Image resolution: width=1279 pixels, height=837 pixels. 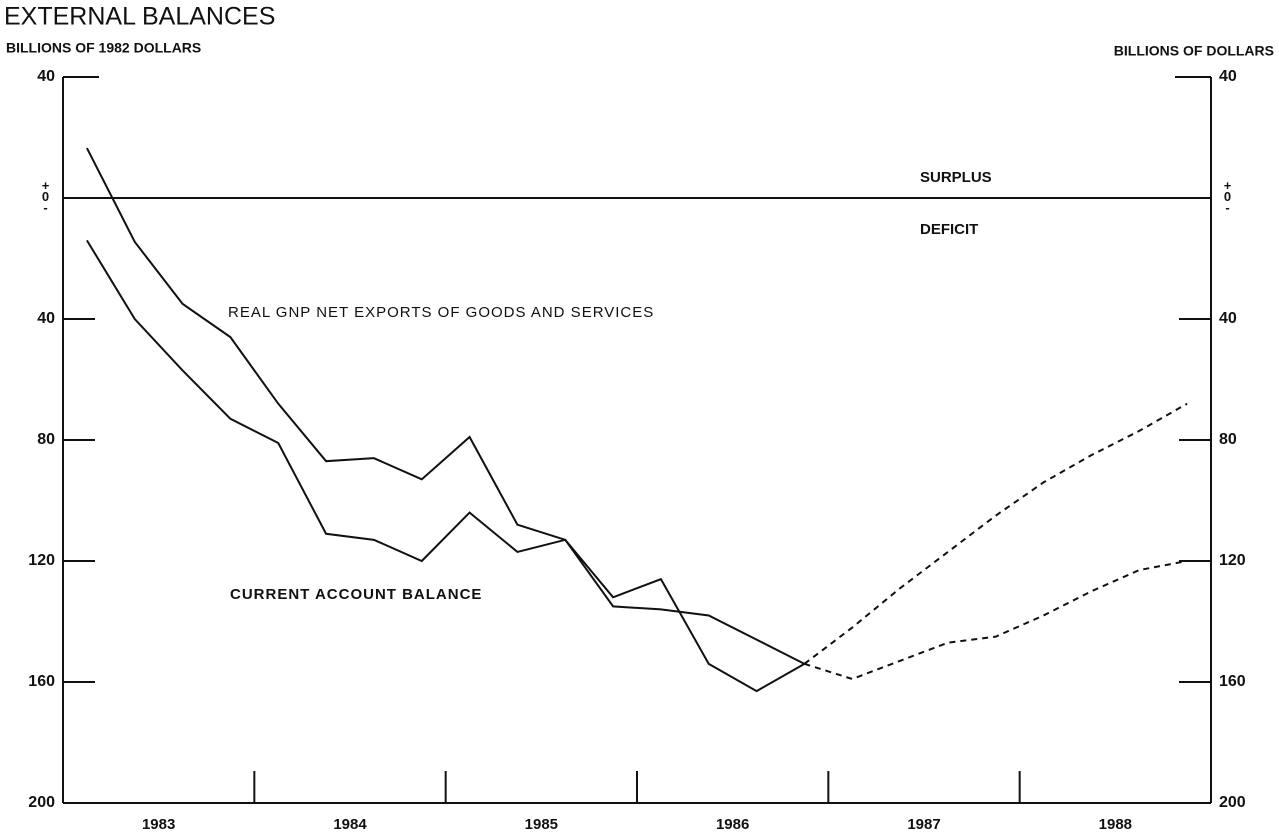 What do you see at coordinates (356, 594) in the screenshot?
I see `series-label: CURRENT ACCOUNT BALANCE` at bounding box center [356, 594].